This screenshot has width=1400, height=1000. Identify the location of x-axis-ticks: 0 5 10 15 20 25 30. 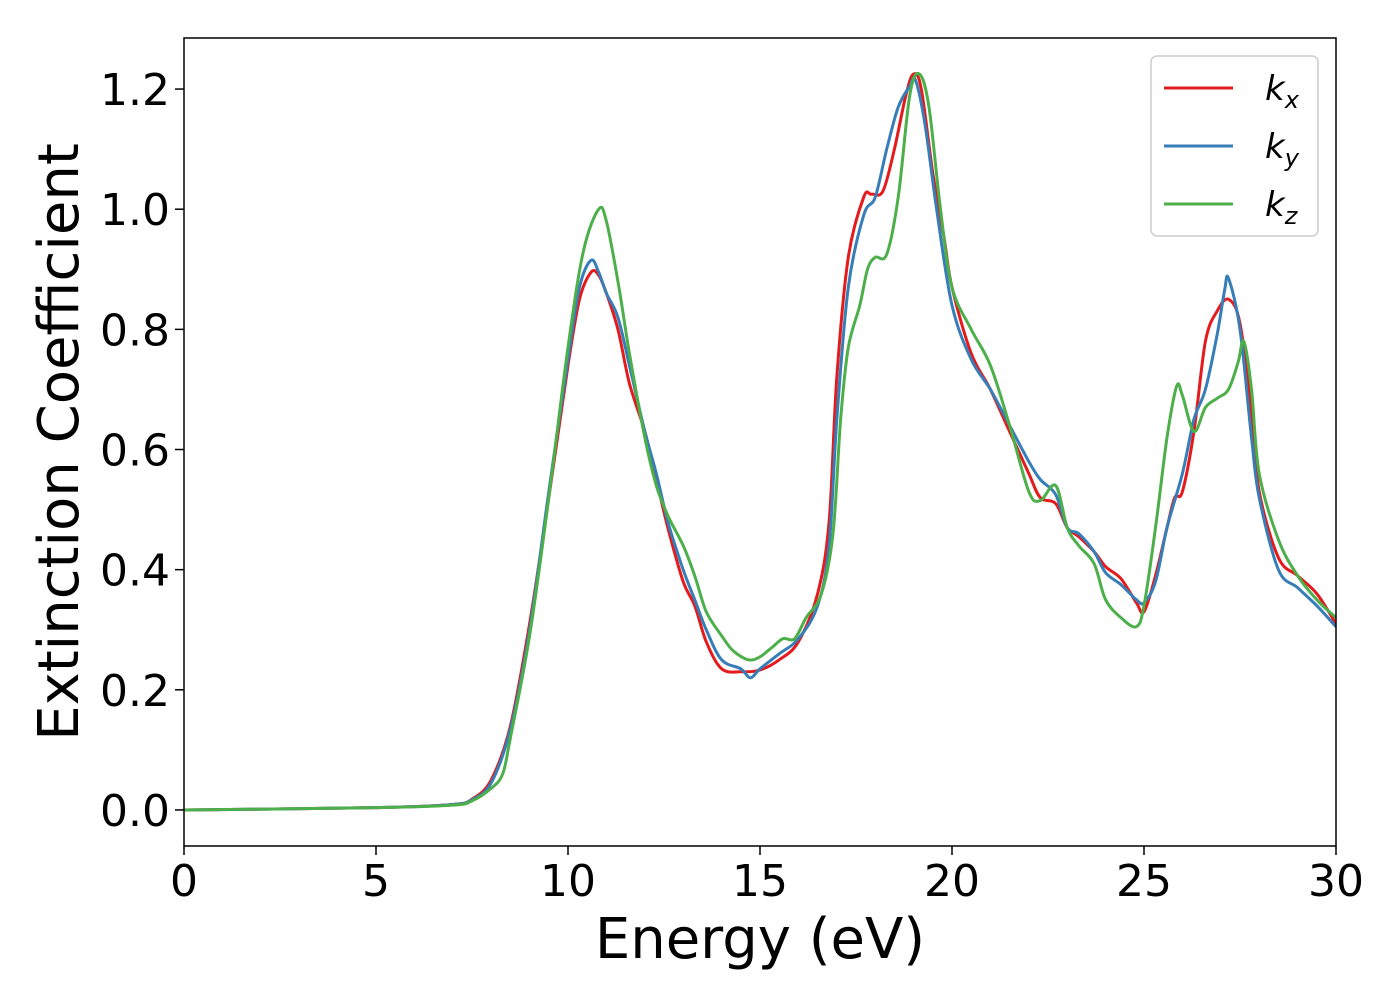
(767, 876).